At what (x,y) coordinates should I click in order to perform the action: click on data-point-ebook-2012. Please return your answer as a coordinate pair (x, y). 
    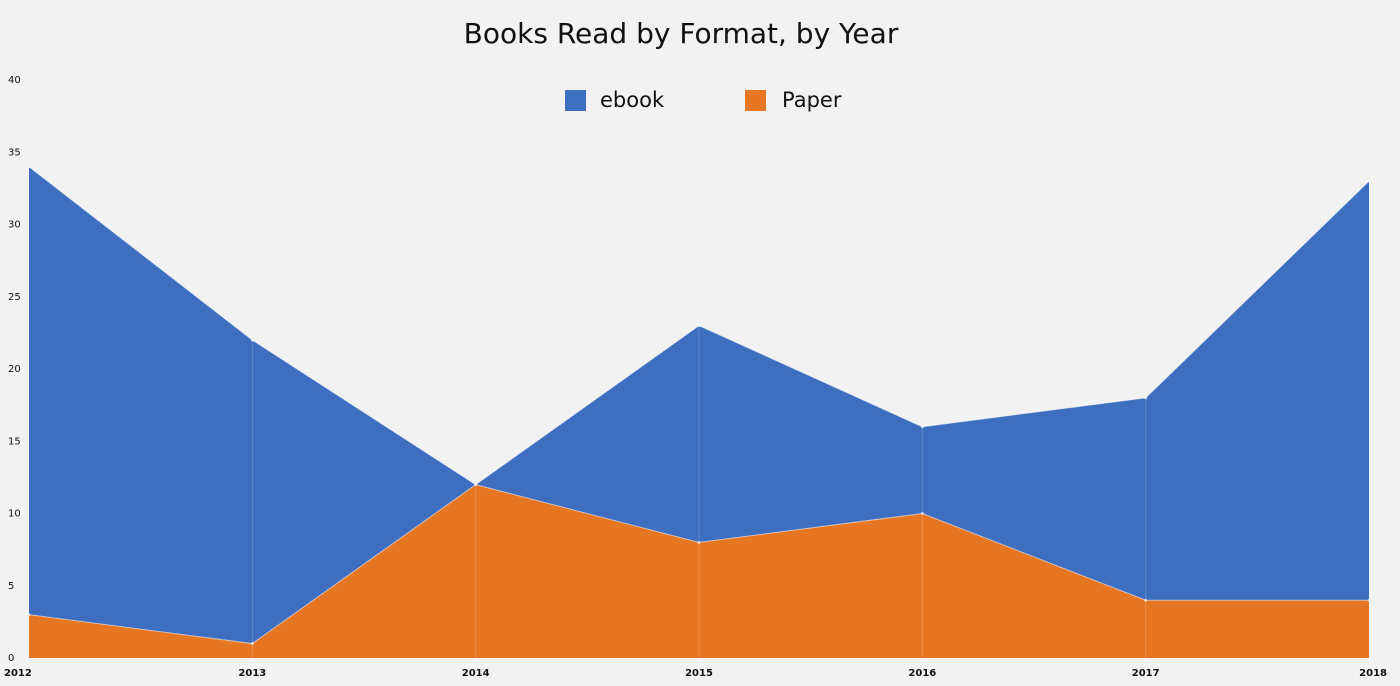
    Looking at the image, I should click on (29, 167).